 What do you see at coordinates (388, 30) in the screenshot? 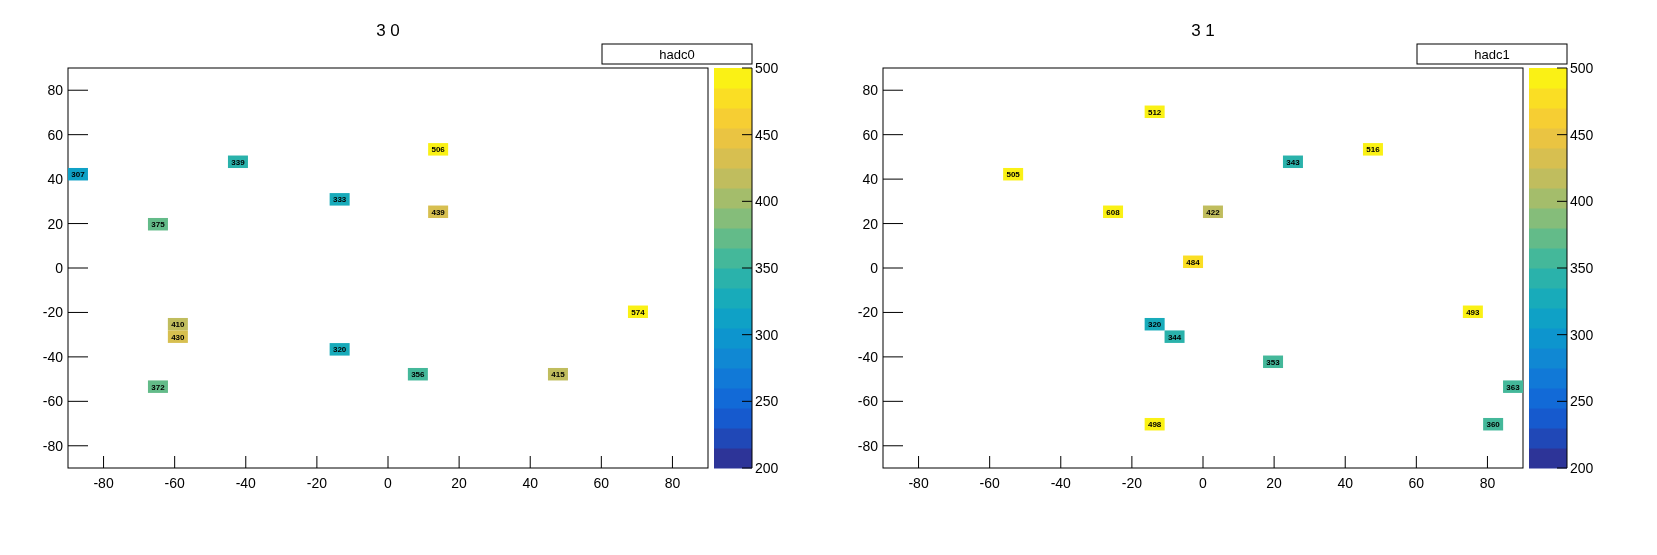
I see `chart-title: 3 0` at bounding box center [388, 30].